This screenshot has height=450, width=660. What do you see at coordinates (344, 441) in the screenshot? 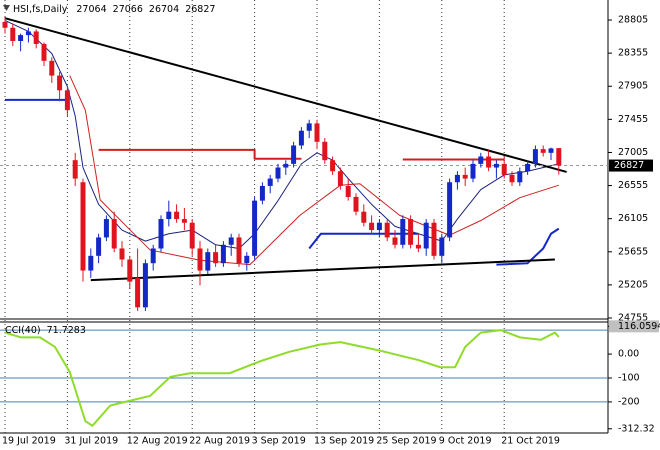
I see `x-tick-label: 13 Sep 2019` at bounding box center [344, 441].